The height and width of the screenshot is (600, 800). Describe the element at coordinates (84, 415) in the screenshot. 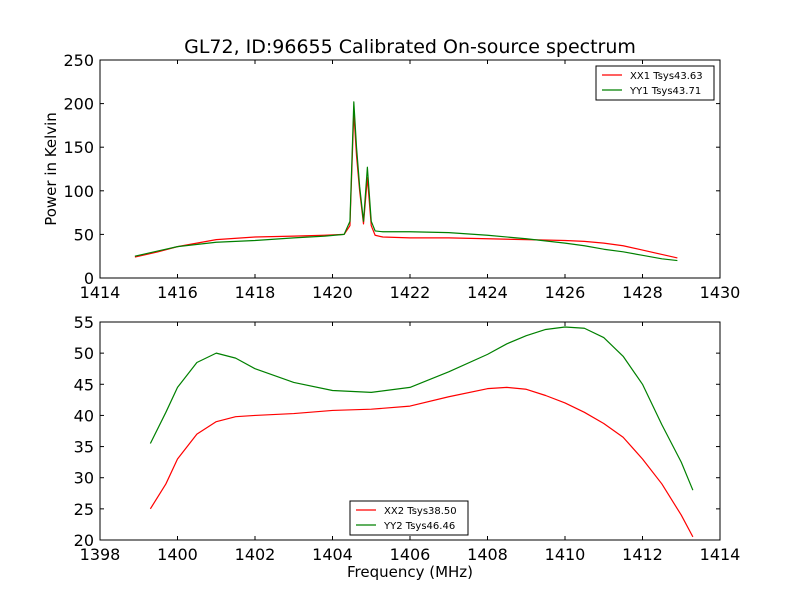

I see `y-tick-label: 40` at that location.